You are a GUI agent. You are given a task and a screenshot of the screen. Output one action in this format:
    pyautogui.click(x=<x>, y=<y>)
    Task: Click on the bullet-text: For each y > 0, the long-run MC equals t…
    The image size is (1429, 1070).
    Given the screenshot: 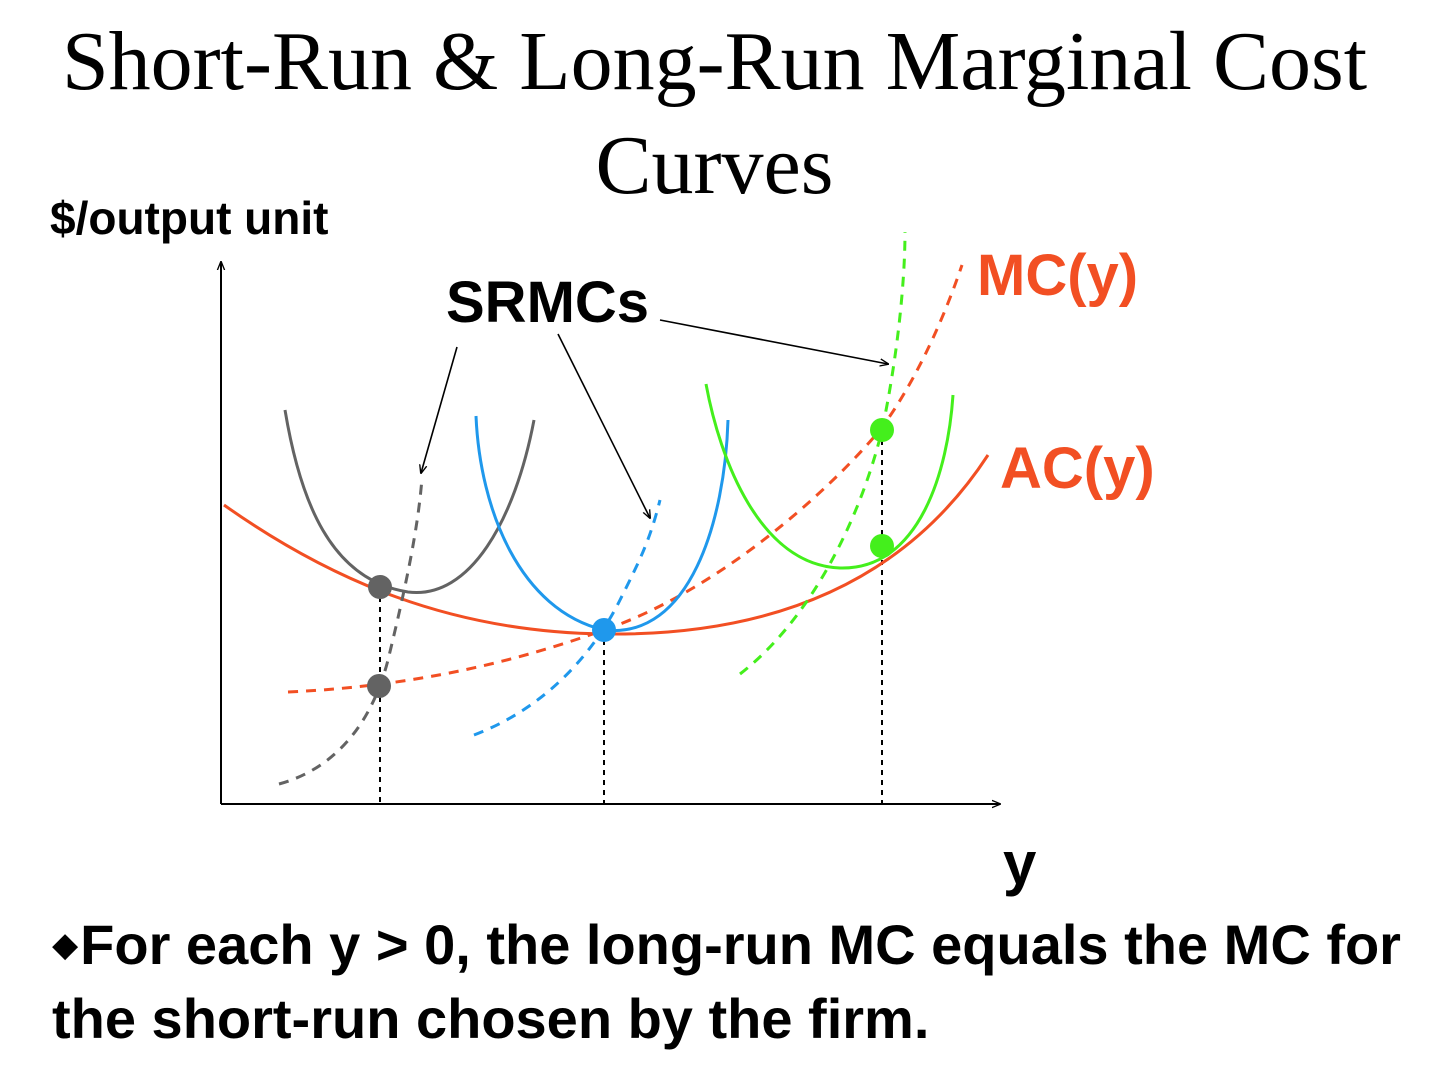 What is the action you would take?
    pyautogui.click(x=726, y=981)
    